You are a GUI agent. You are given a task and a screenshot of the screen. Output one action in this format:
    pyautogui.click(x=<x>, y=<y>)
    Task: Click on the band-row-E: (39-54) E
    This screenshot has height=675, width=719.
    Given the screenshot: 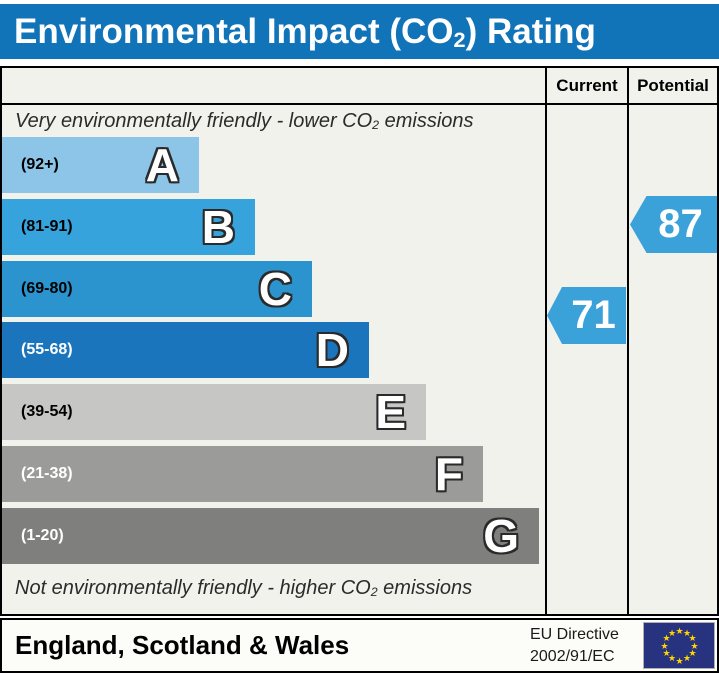 What is the action you would take?
    pyautogui.click(x=214, y=412)
    